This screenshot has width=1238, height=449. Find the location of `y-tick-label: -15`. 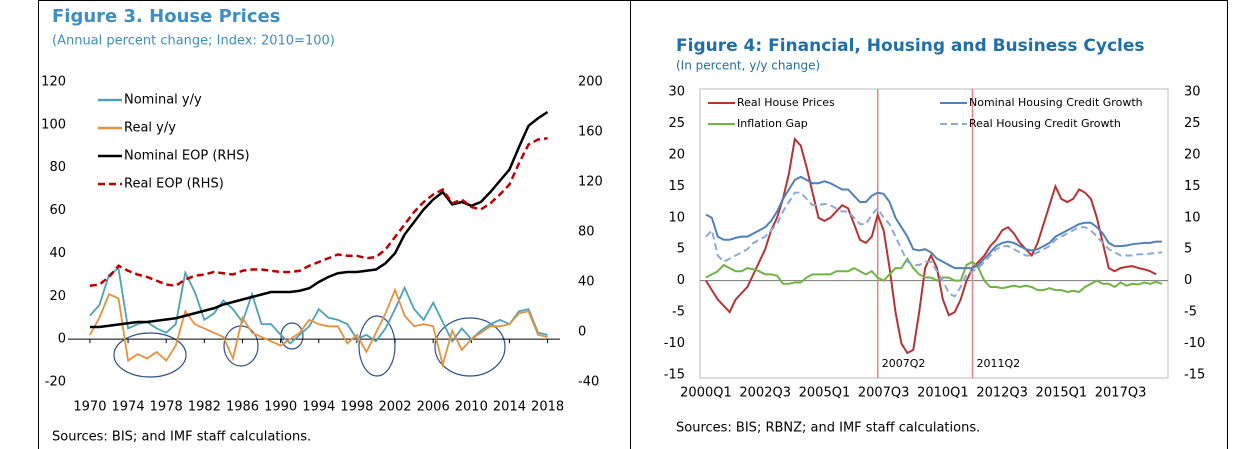

y-tick-label: -15 is located at coordinates (674, 375).